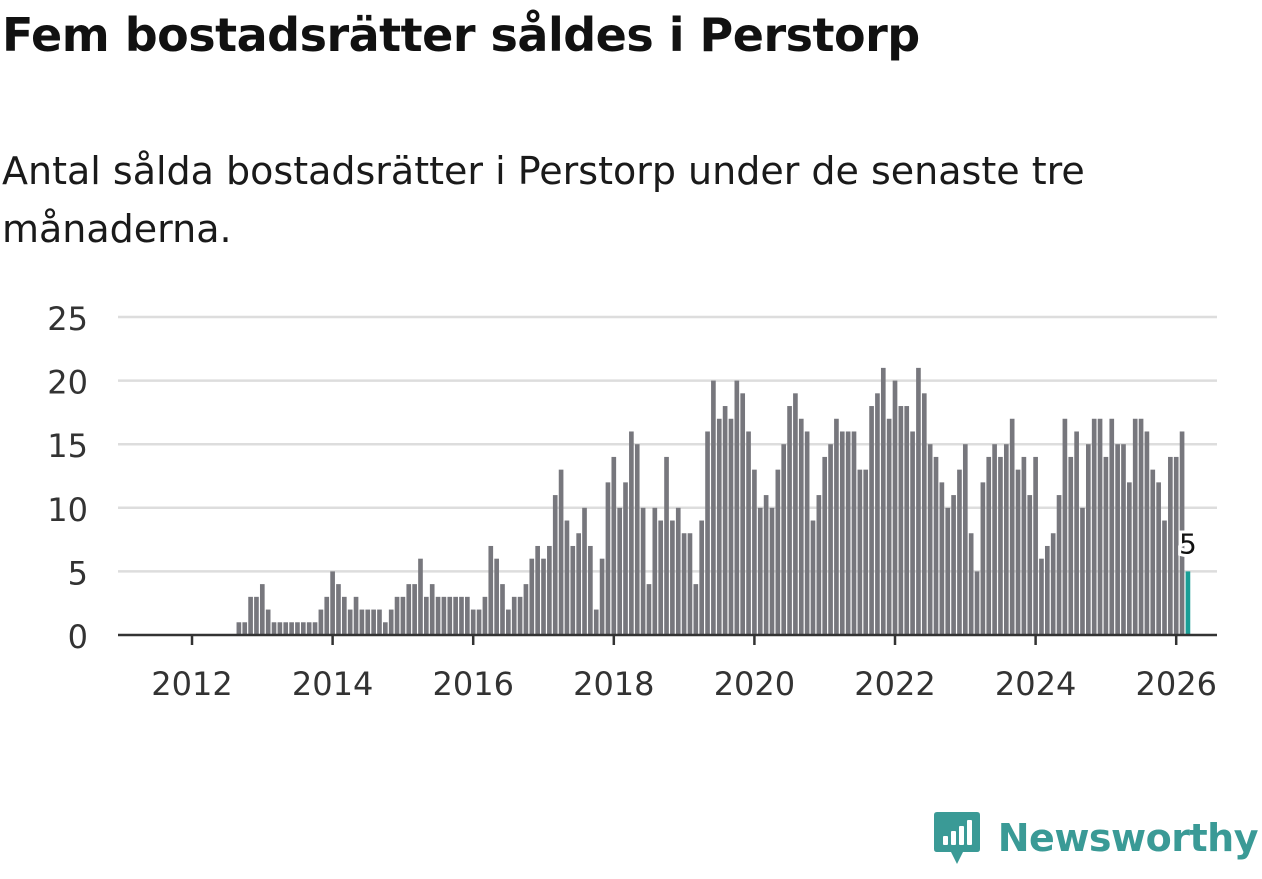 Image resolution: width=1262 pixels, height=879 pixels. I want to click on newsworthy-logo-icon, so click(956, 838).